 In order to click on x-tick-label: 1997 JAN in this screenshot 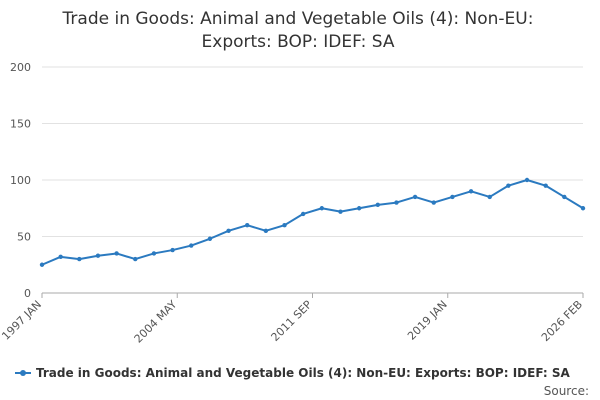, I will do `click(22, 320)`.